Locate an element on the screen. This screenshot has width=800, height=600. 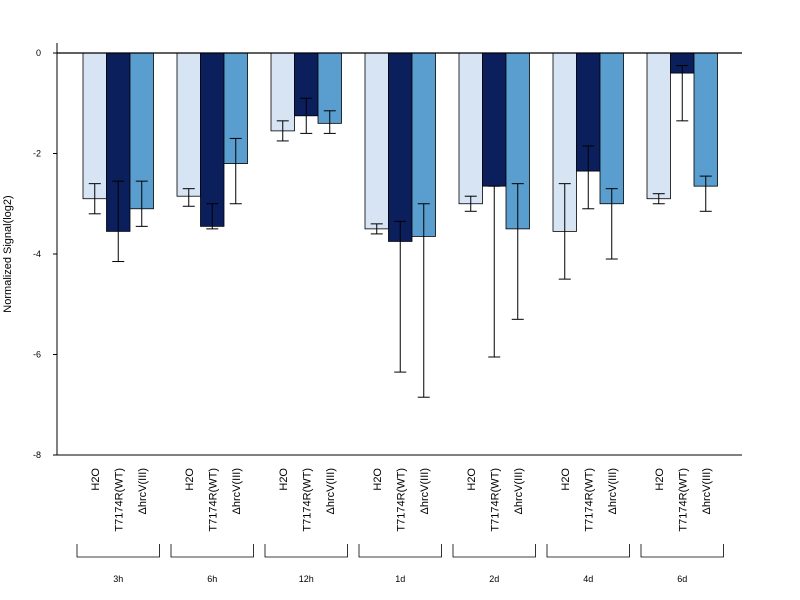
y-tick-label: 0 is located at coordinates (38, 53).